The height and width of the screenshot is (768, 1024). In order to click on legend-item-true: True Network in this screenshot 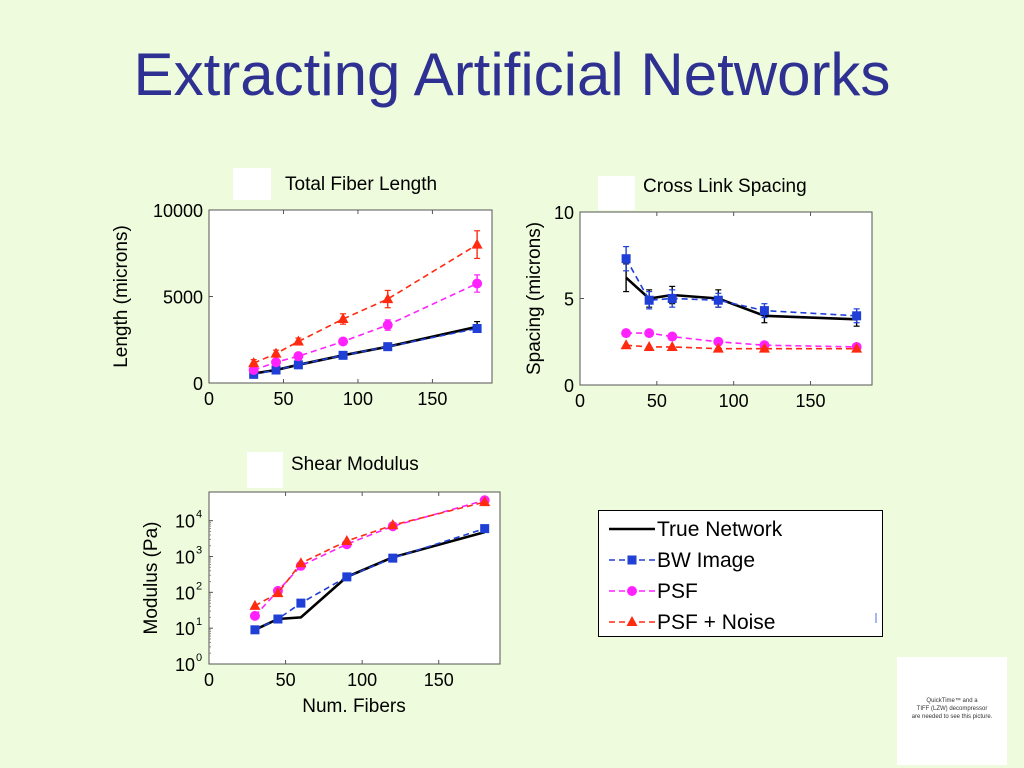, I will do `click(696, 529)`.